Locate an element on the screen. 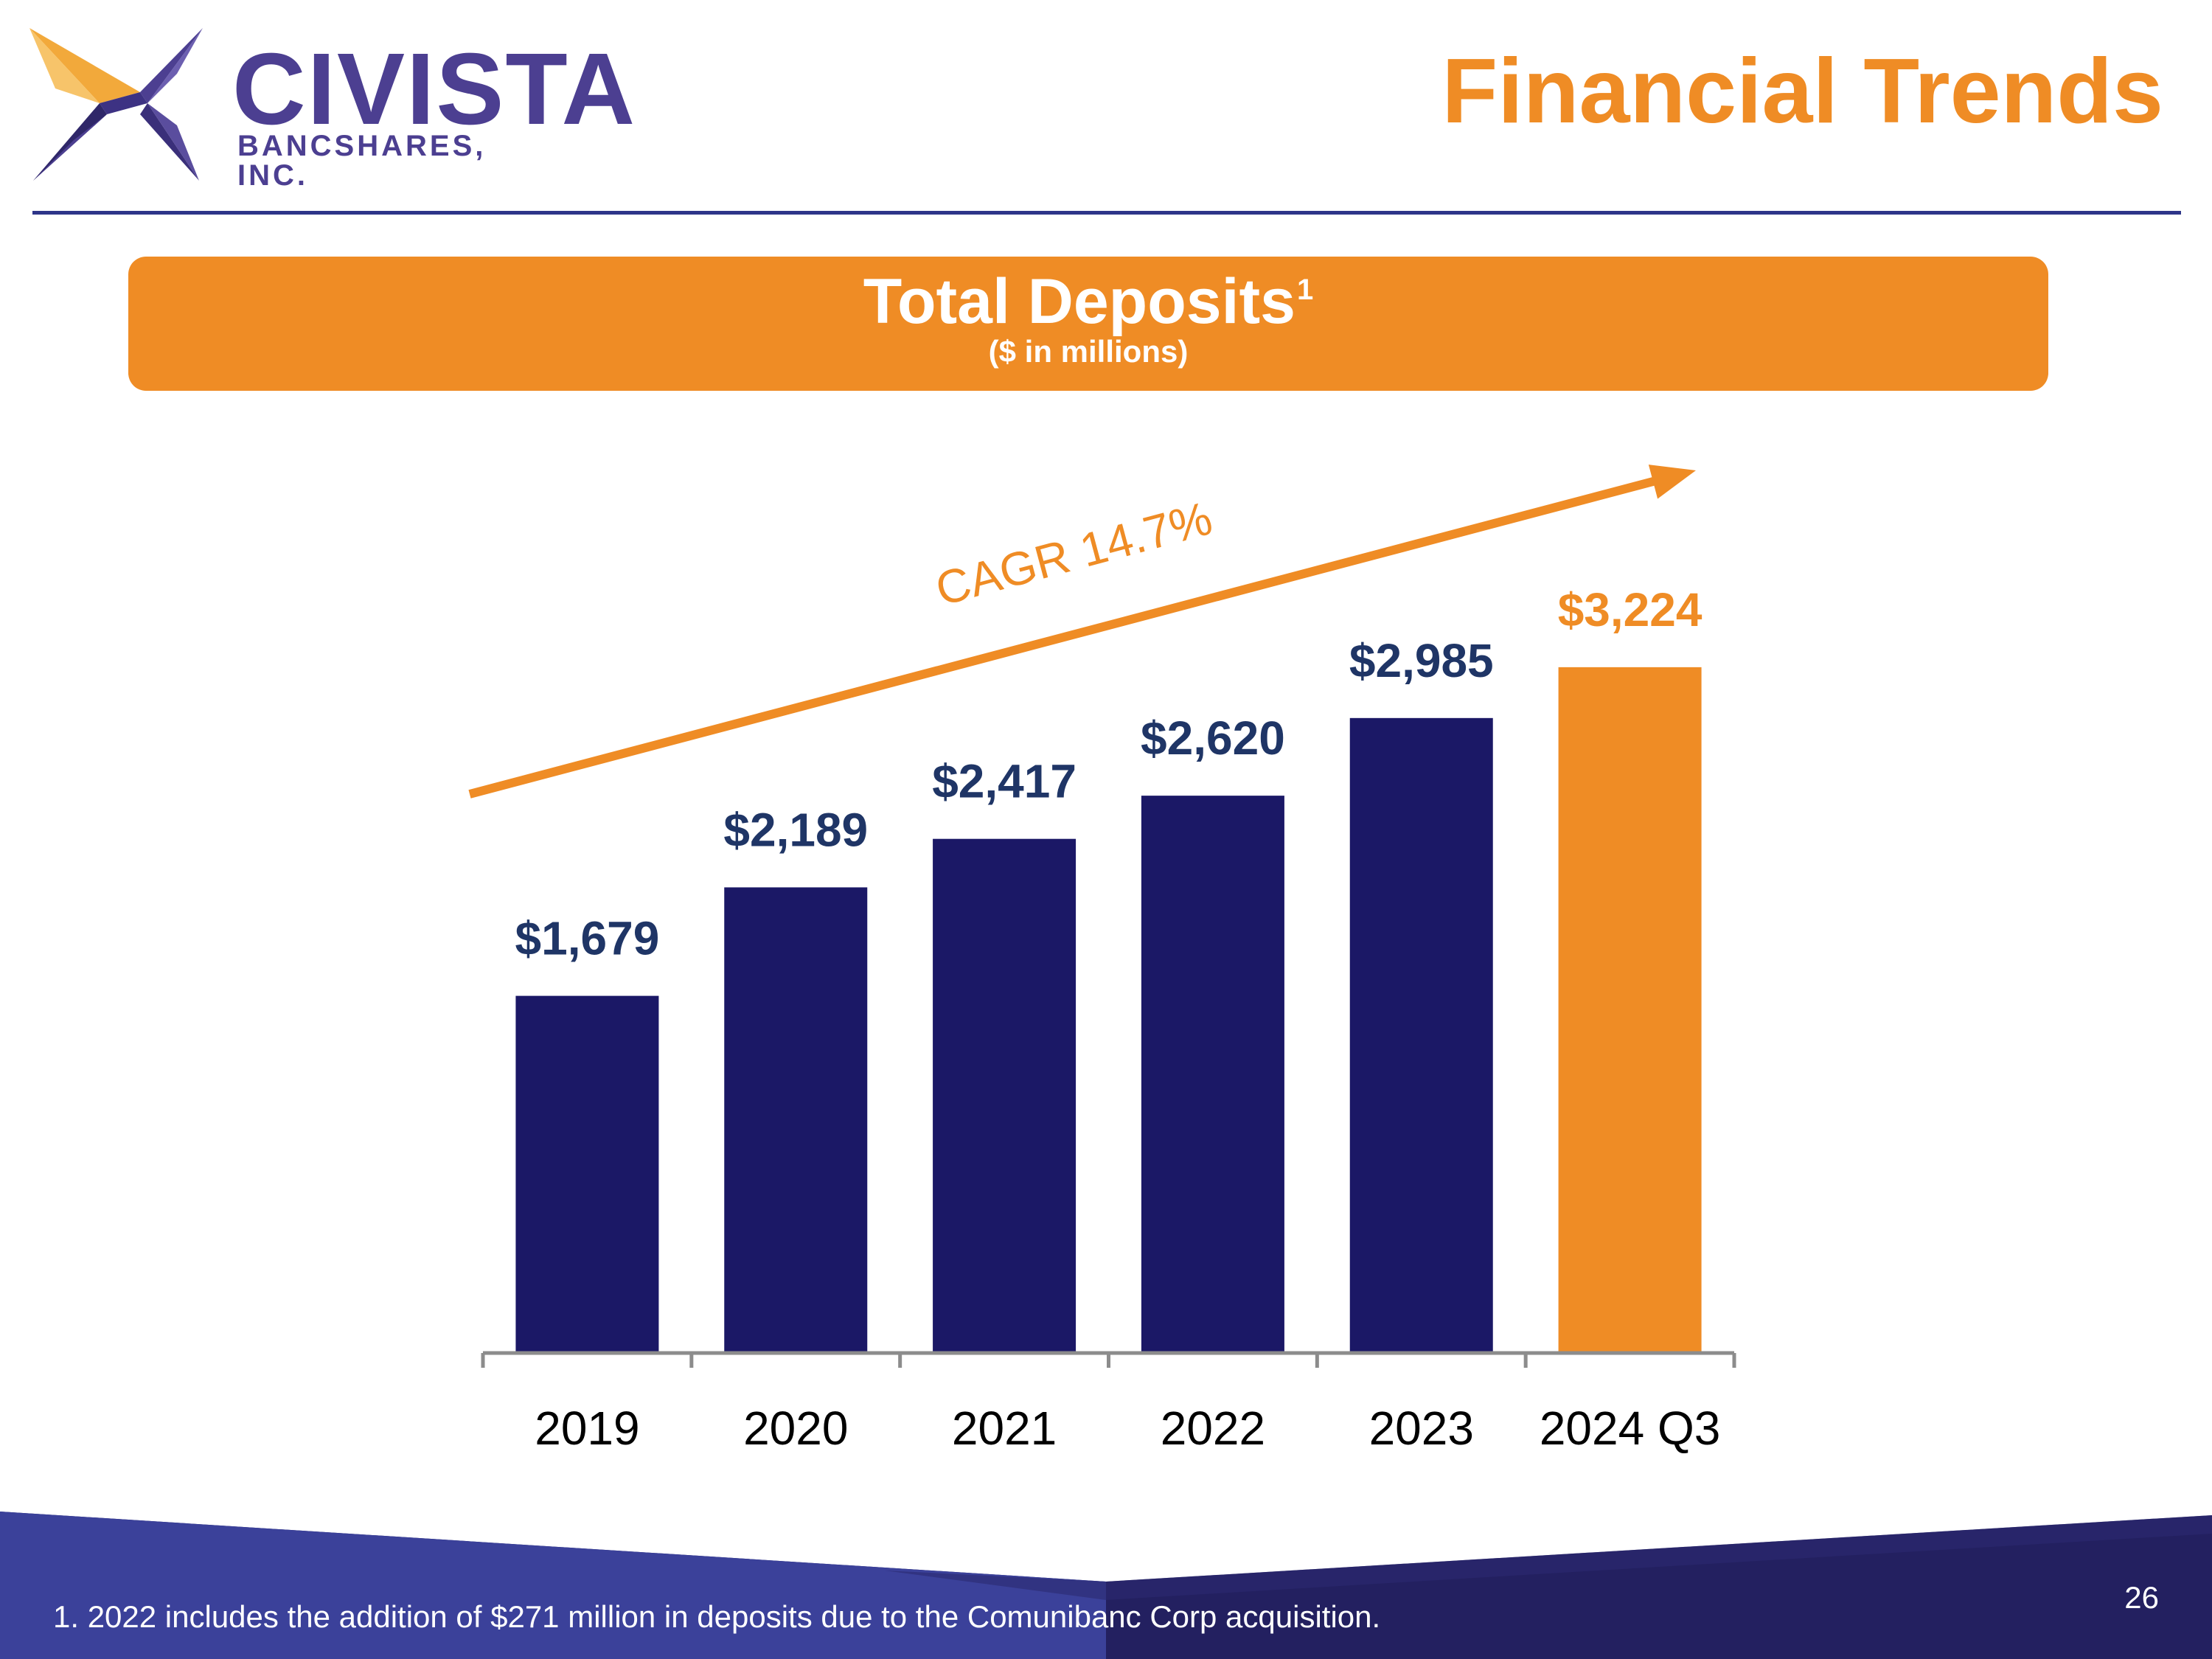 This screenshot has height=1659, width=2212. footer-band is located at coordinates (1106, 1585).